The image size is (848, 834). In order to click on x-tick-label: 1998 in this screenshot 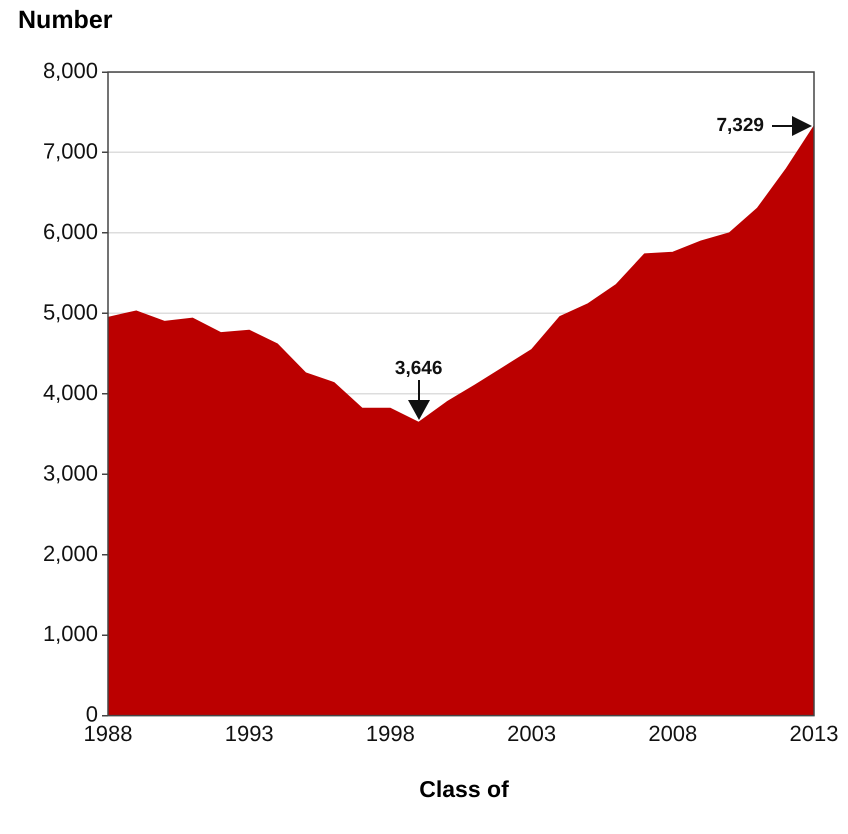, I will do `click(390, 733)`.